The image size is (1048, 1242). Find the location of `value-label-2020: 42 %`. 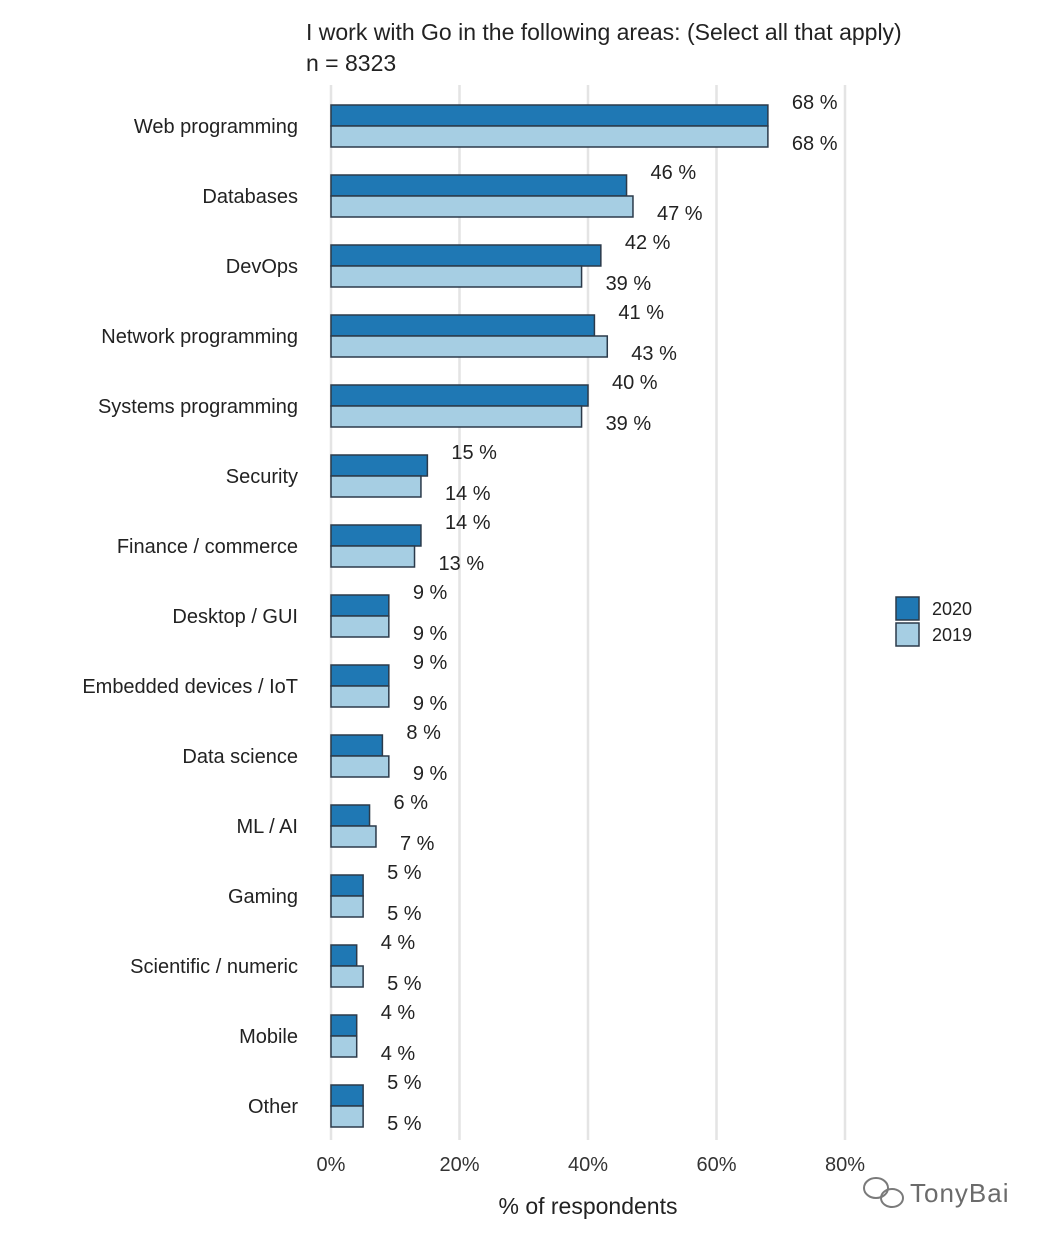

value-label-2020: 42 % is located at coordinates (648, 243).